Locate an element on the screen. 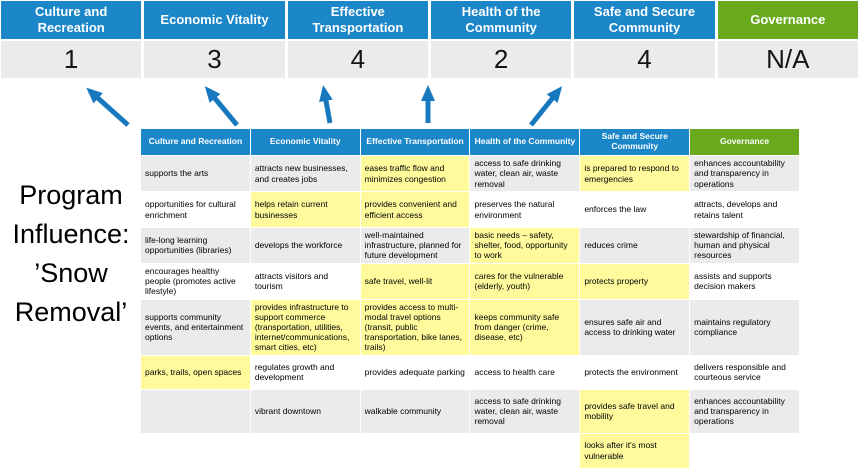 The height and width of the screenshot is (469, 859). pillar-safe-and-secure-community: Safe and Secure Community is located at coordinates (644, 20).